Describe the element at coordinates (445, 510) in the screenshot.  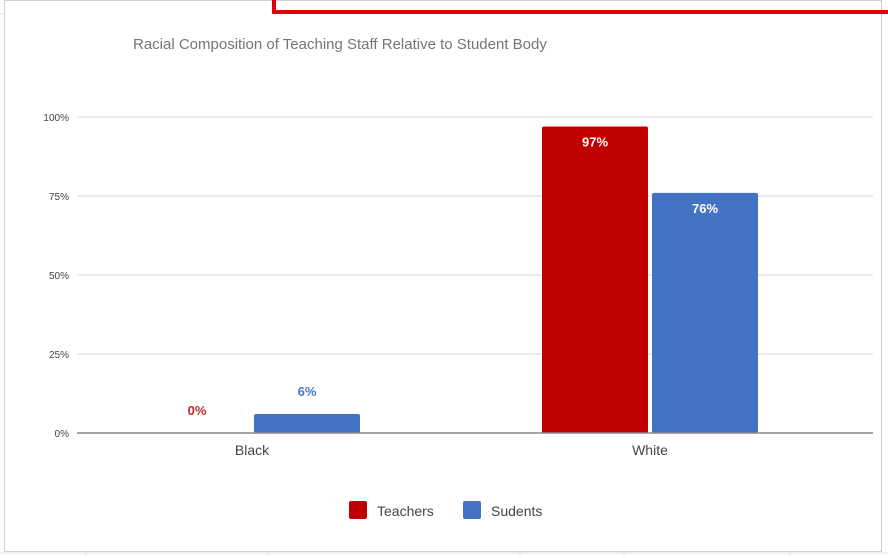
I see `legend: Teachers Sudents` at that location.